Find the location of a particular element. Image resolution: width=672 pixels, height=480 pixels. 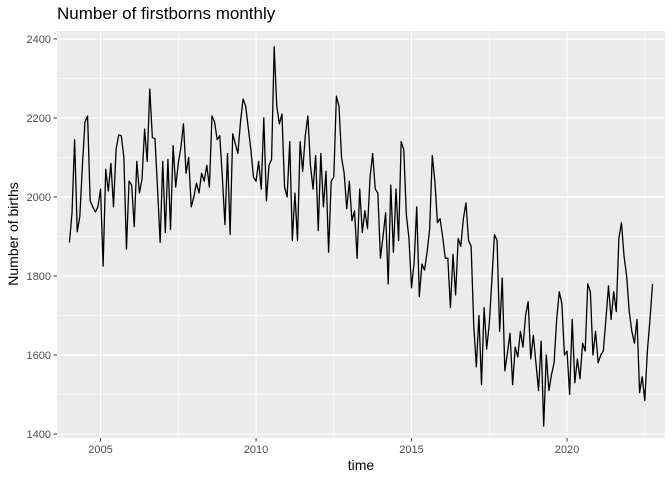

y-tick-label: 1600 is located at coordinates (39, 356).